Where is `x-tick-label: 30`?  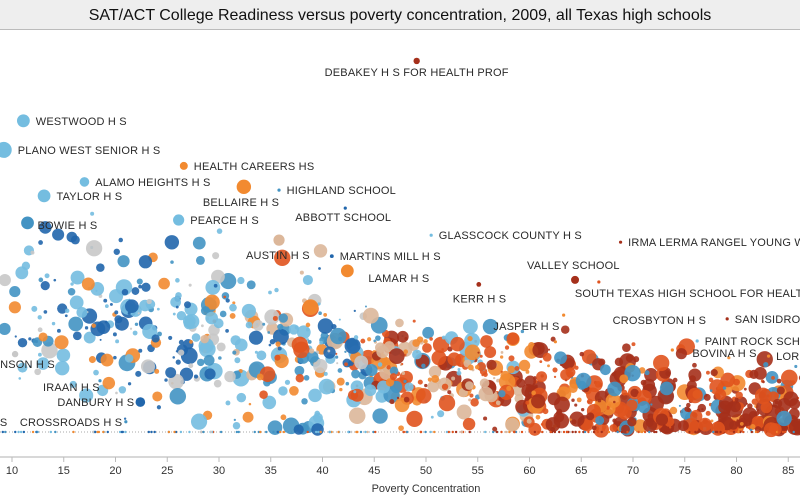
x-tick-label: 30 is located at coordinates (219, 471).